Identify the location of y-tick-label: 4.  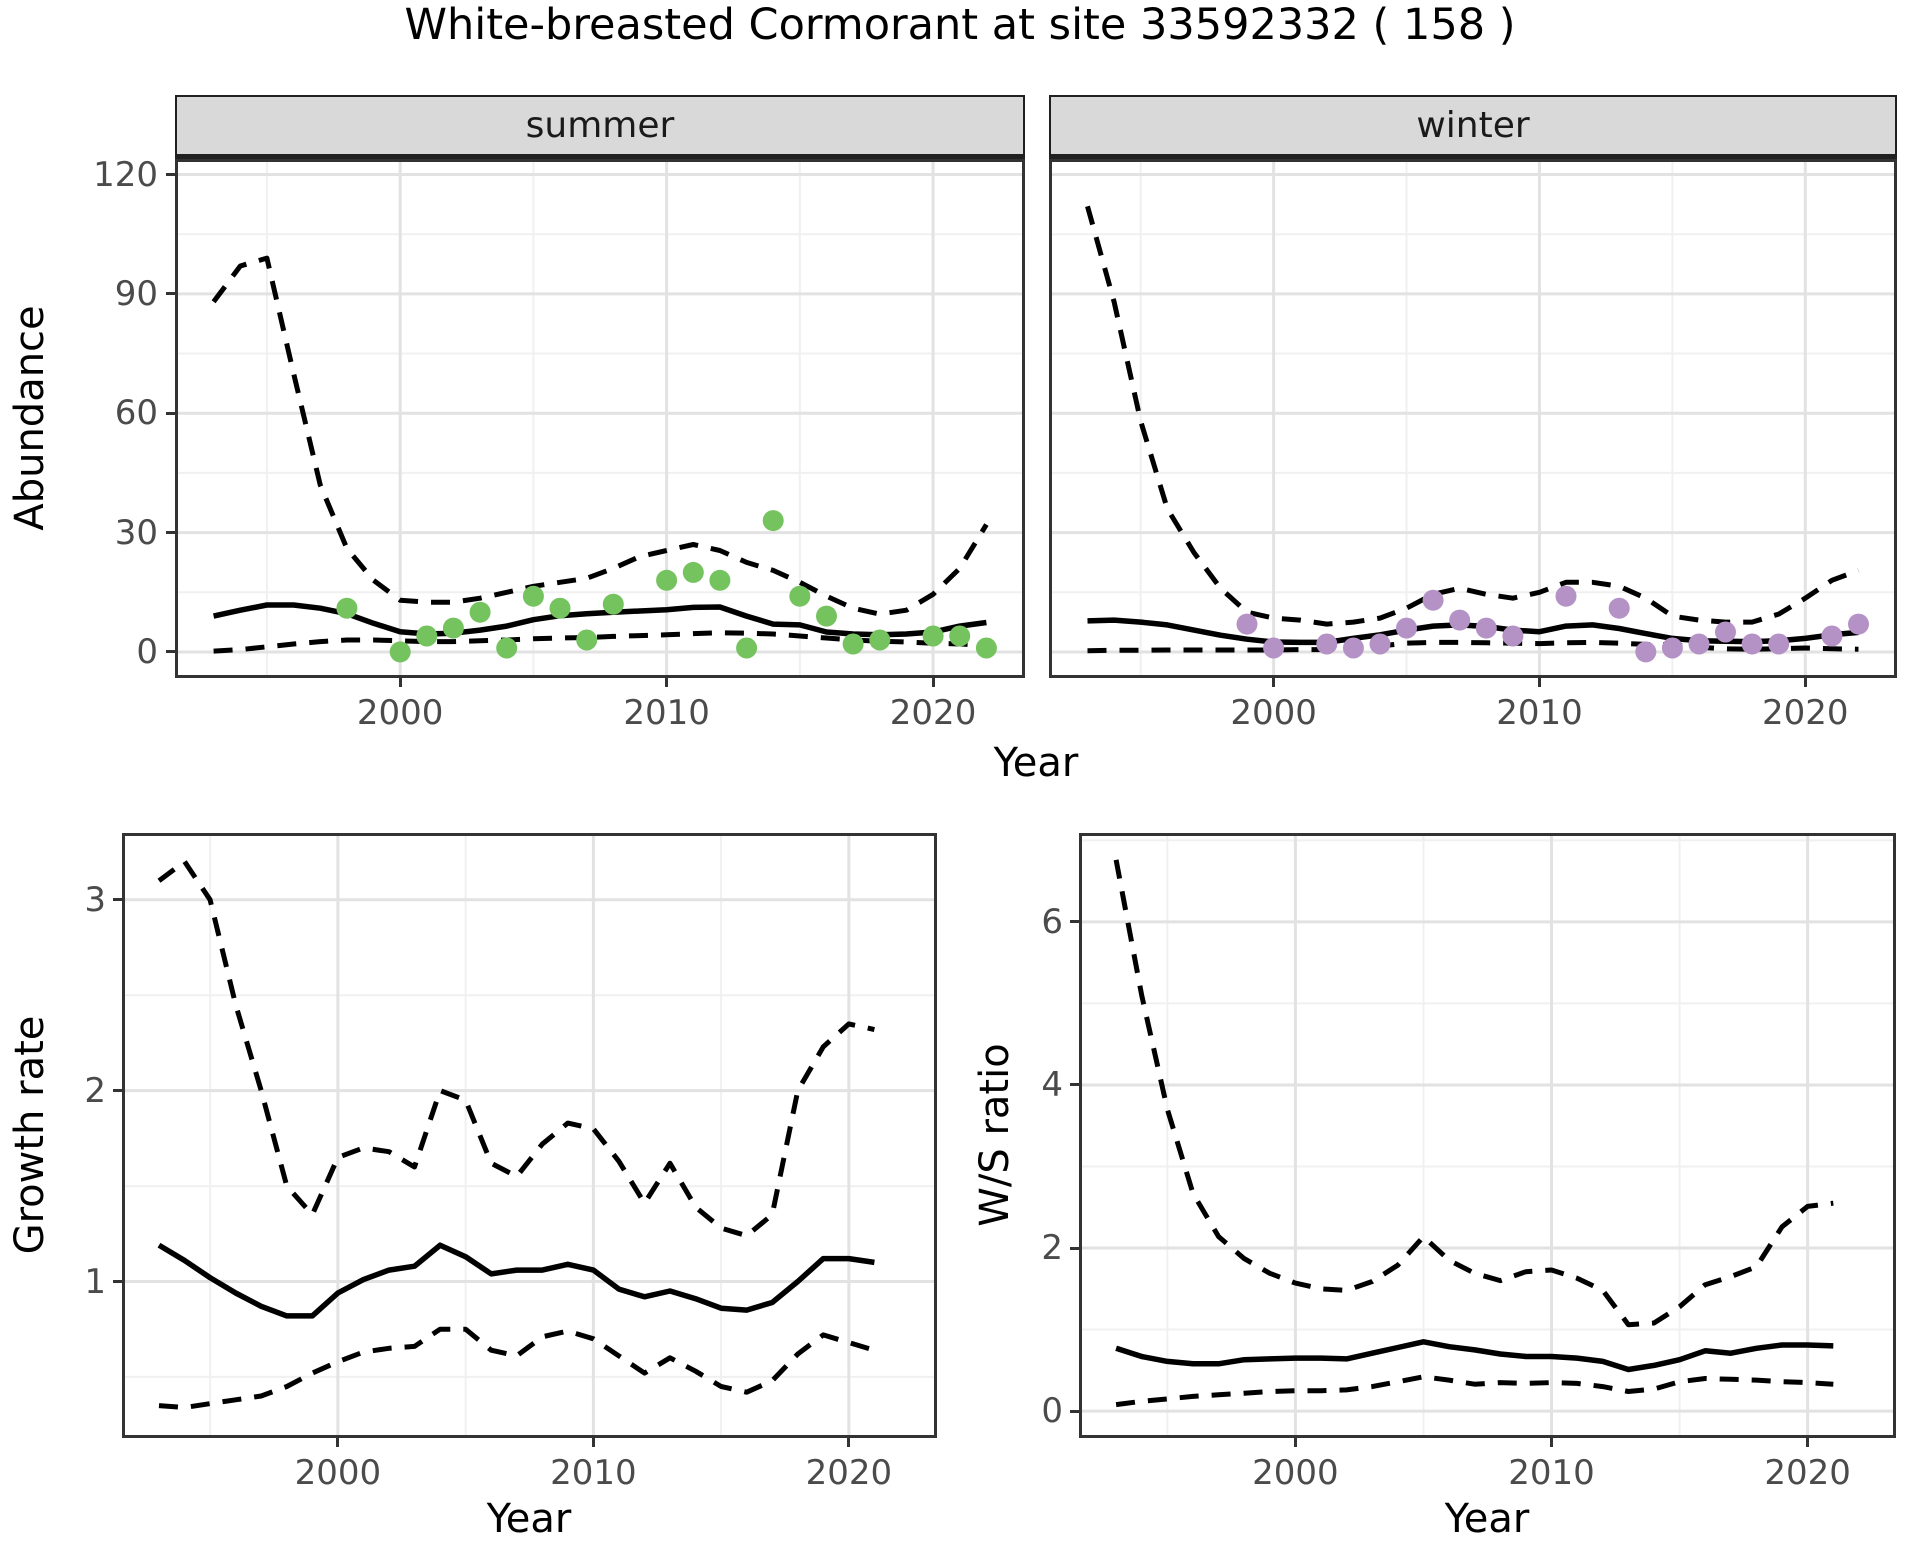
(1052, 1084).